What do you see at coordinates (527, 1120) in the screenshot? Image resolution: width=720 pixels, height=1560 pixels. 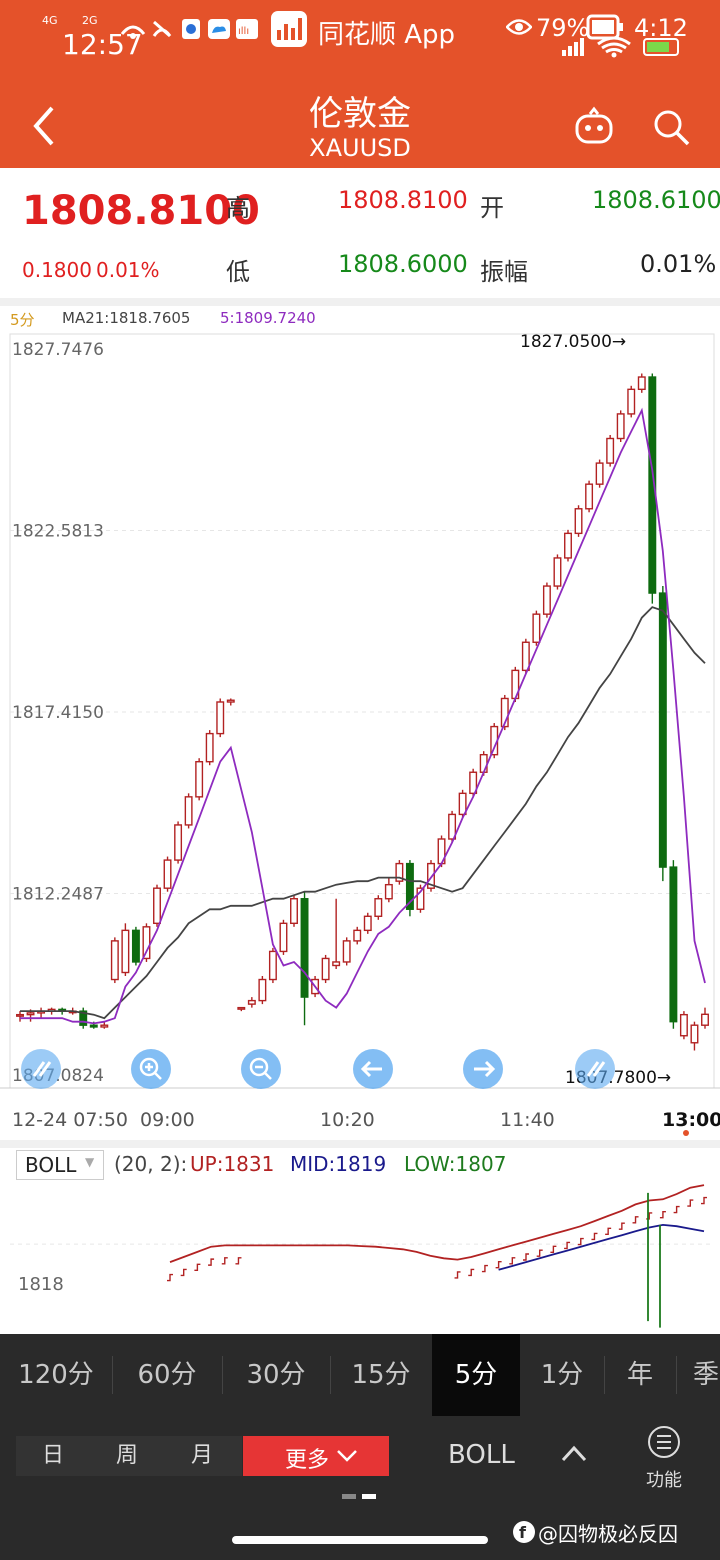 I see `x-tick-label: 11:40` at bounding box center [527, 1120].